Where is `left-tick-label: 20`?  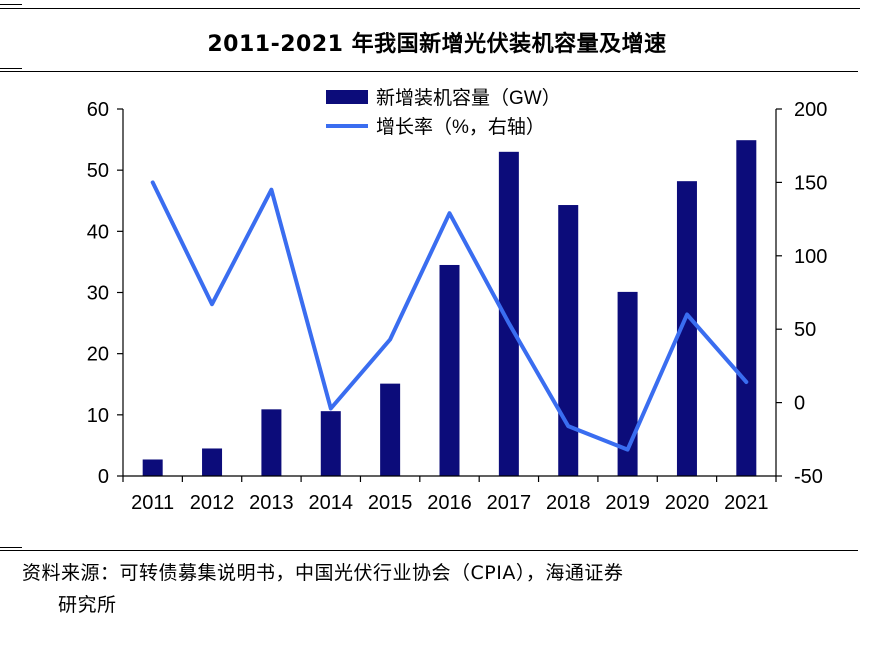
left-tick-label: 20 is located at coordinates (98, 355).